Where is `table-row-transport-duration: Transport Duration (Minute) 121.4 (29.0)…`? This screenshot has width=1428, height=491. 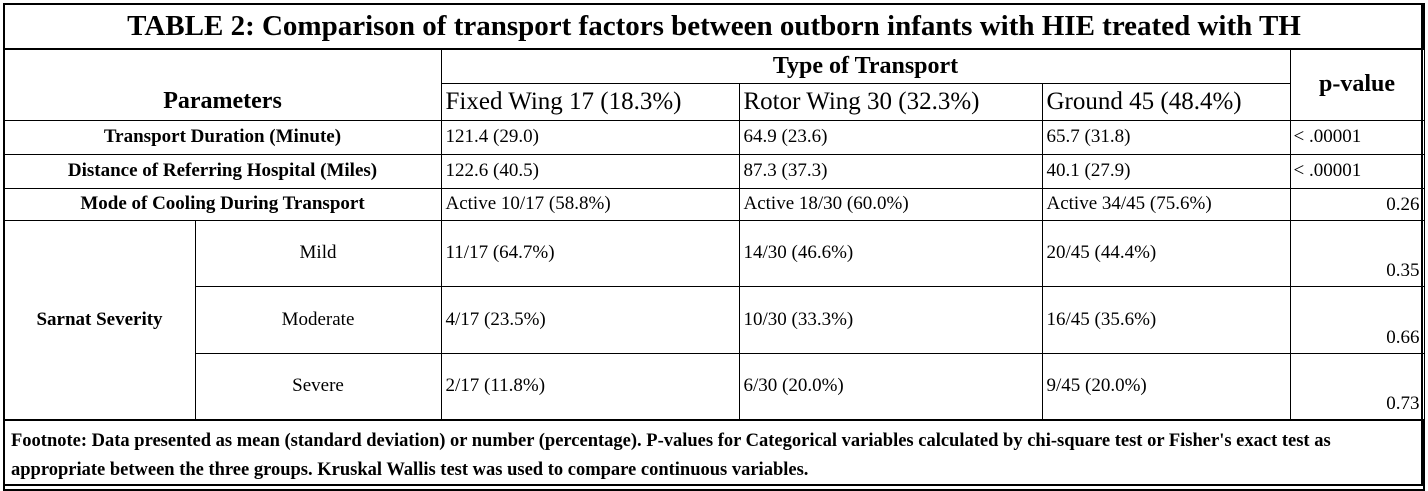
table-row-transport-duration: Transport Duration (Minute) 121.4 (29.0)… is located at coordinates (714, 137).